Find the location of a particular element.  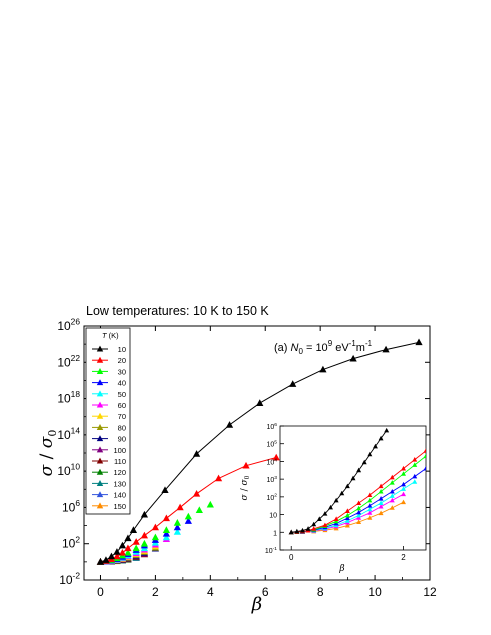

inset-y-tick-label: 10⁻¹ is located at coordinates (271, 550).